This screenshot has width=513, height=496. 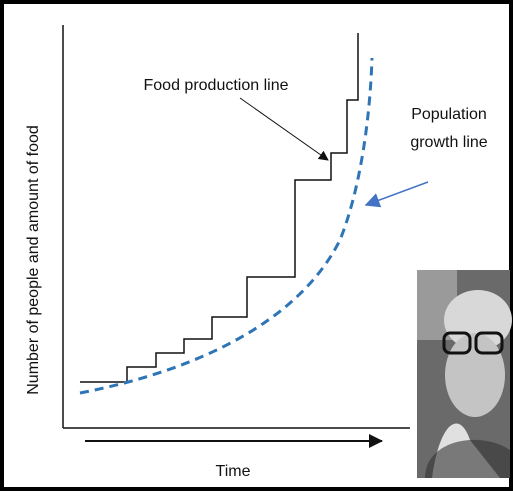 I want to click on x-axis-label: Time, so click(x=233, y=471).